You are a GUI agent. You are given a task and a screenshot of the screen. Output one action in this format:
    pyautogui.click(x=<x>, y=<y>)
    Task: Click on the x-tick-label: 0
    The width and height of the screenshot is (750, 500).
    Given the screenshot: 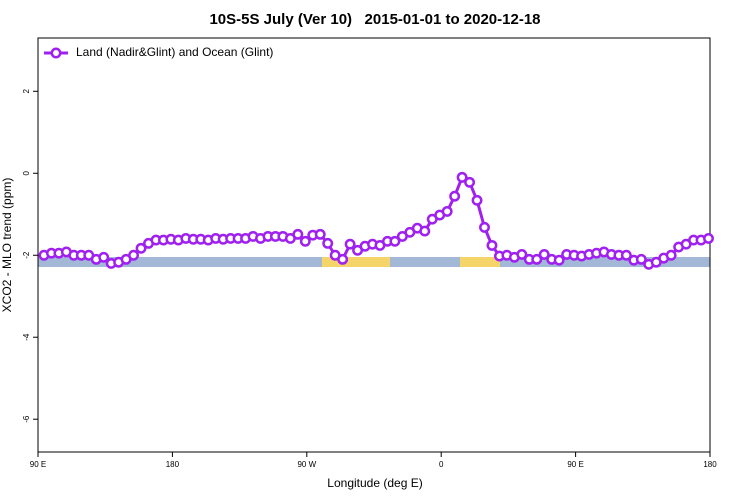 What is the action you would take?
    pyautogui.click(x=441, y=464)
    